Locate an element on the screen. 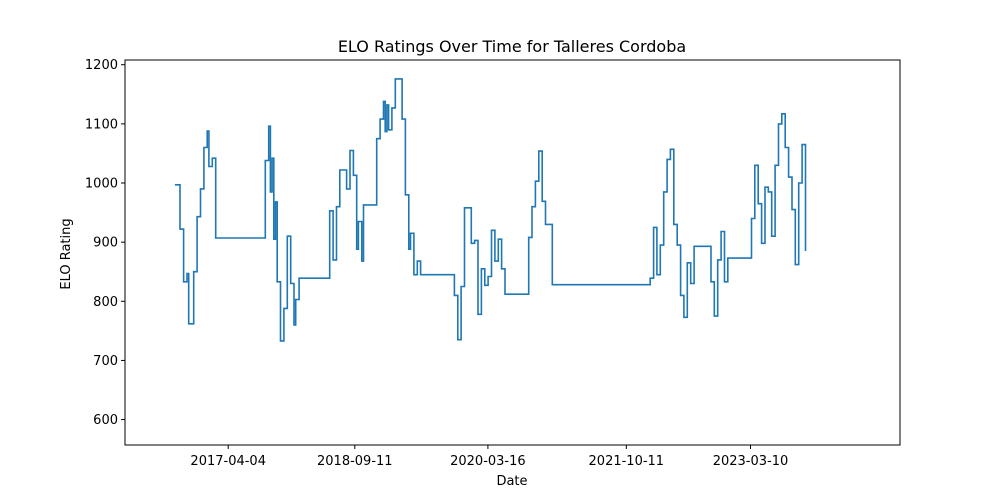 The width and height of the screenshot is (1000, 500). x-tick-label: 2018-09-11 is located at coordinates (355, 461).